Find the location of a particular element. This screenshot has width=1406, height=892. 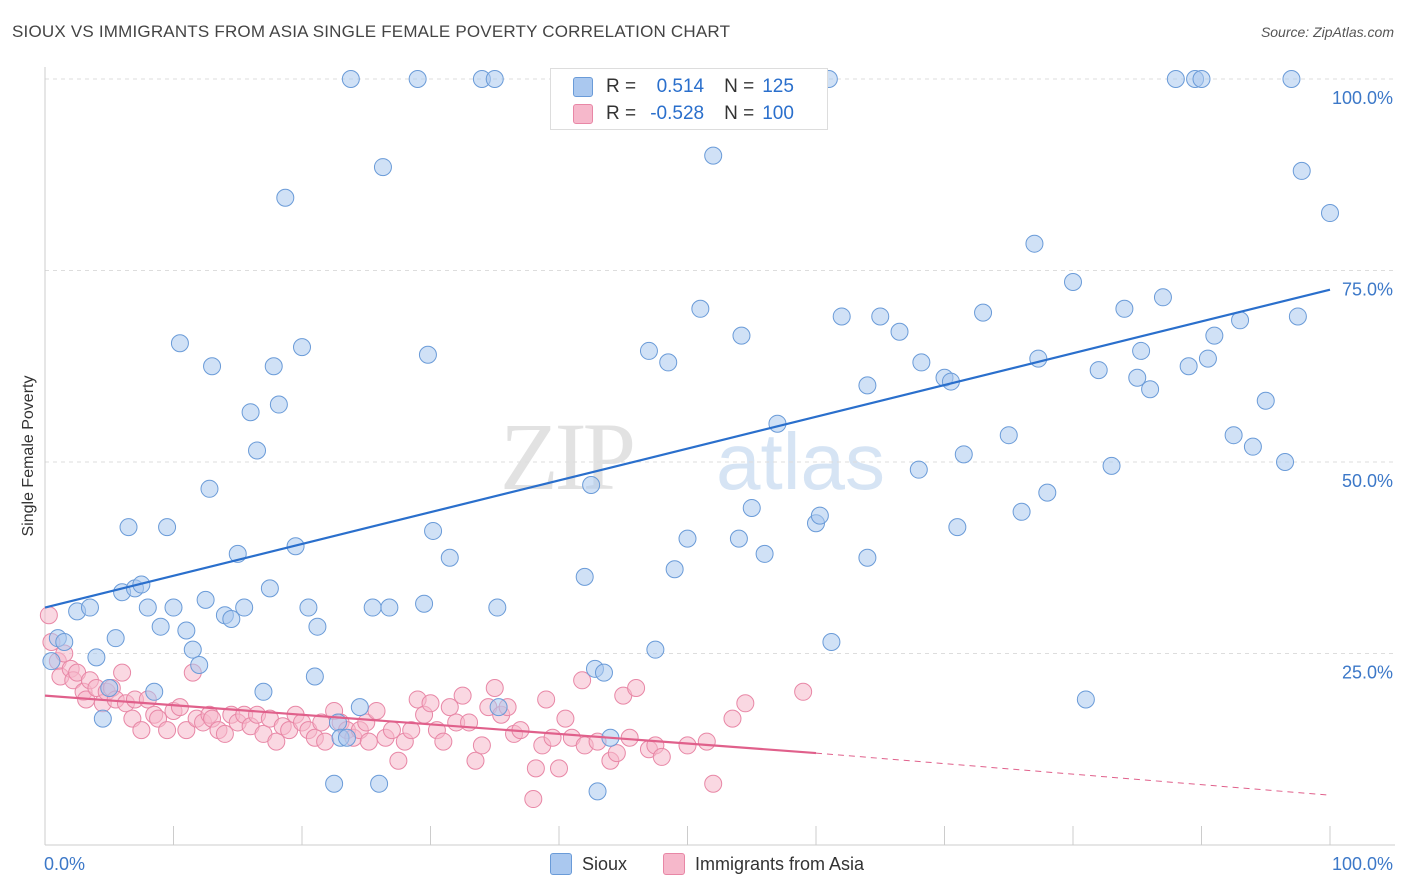

watermark-zip: ZIP is located at coordinates (566, 456).